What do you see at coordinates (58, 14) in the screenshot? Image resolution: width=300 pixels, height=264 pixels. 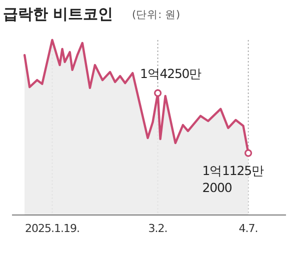 I see `chart-title: 급락한 비트코인` at bounding box center [58, 14].